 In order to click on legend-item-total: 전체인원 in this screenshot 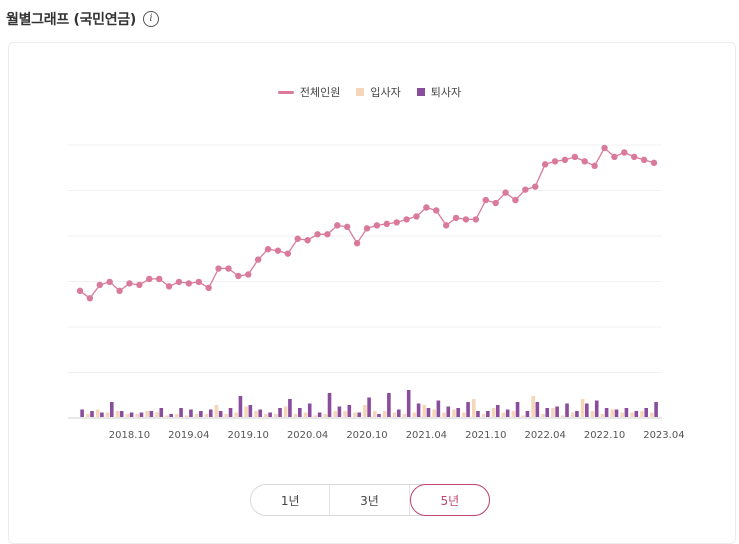, I will do `click(309, 92)`.